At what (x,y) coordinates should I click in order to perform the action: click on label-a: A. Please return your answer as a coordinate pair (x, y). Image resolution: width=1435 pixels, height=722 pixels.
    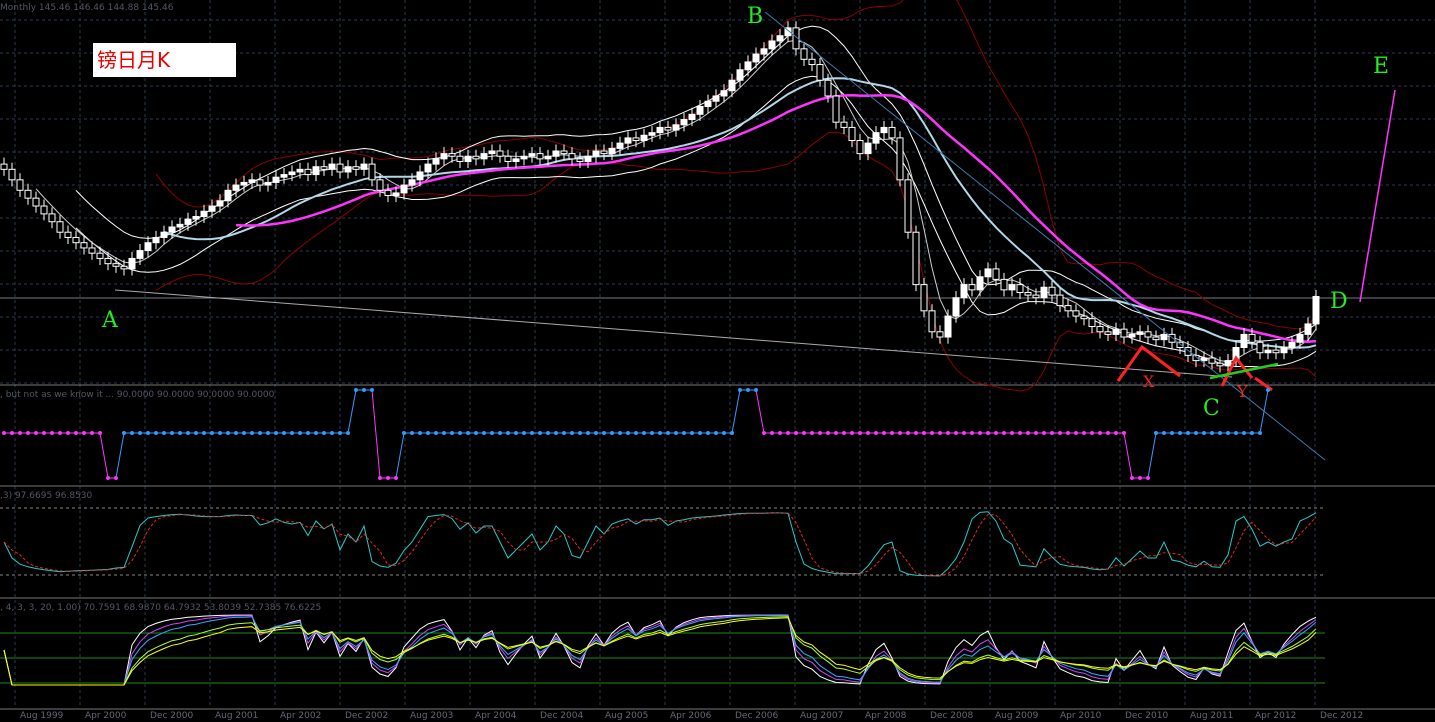
    Looking at the image, I should click on (110, 320).